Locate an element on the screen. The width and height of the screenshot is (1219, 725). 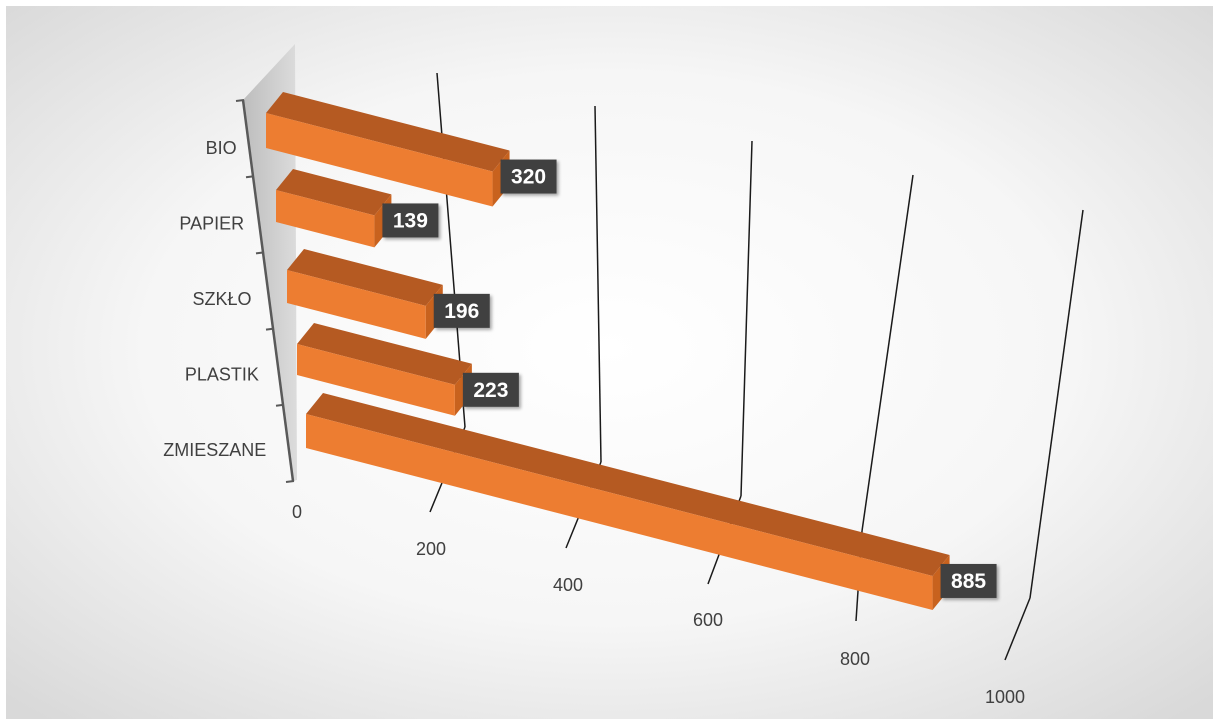
category-label: PAPIER is located at coordinates (211, 224).